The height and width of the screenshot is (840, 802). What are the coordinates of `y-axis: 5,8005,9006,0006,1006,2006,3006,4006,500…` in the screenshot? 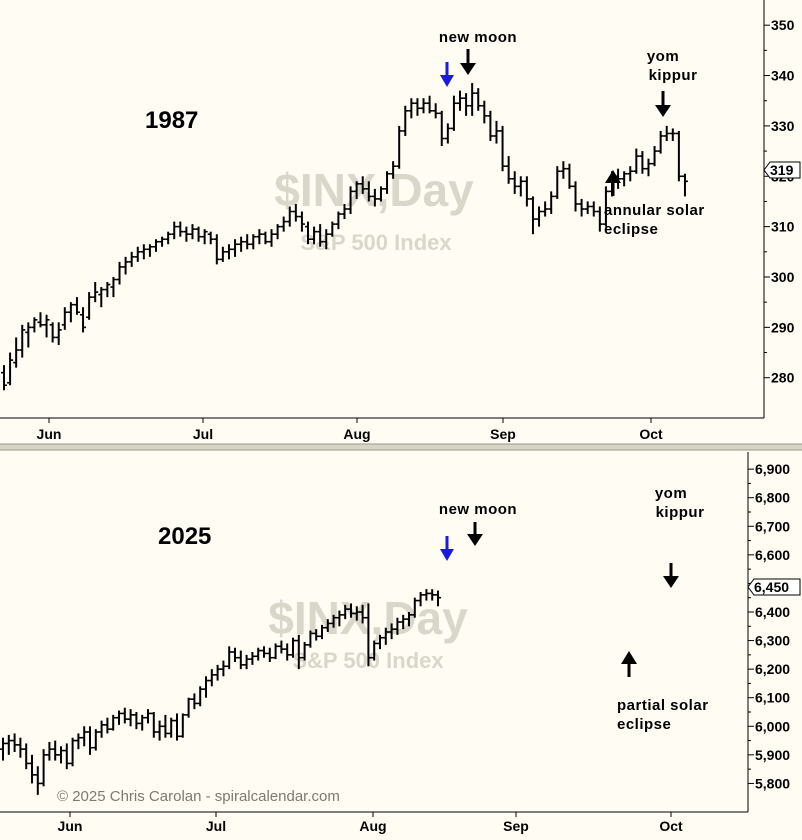 It's located at (769, 626).